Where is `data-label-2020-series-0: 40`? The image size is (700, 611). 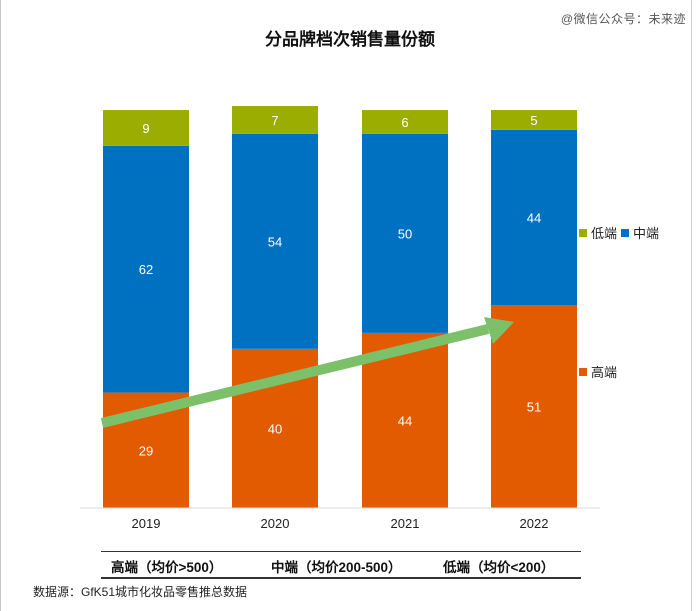 data-label-2020-series-0: 40 is located at coordinates (275, 428).